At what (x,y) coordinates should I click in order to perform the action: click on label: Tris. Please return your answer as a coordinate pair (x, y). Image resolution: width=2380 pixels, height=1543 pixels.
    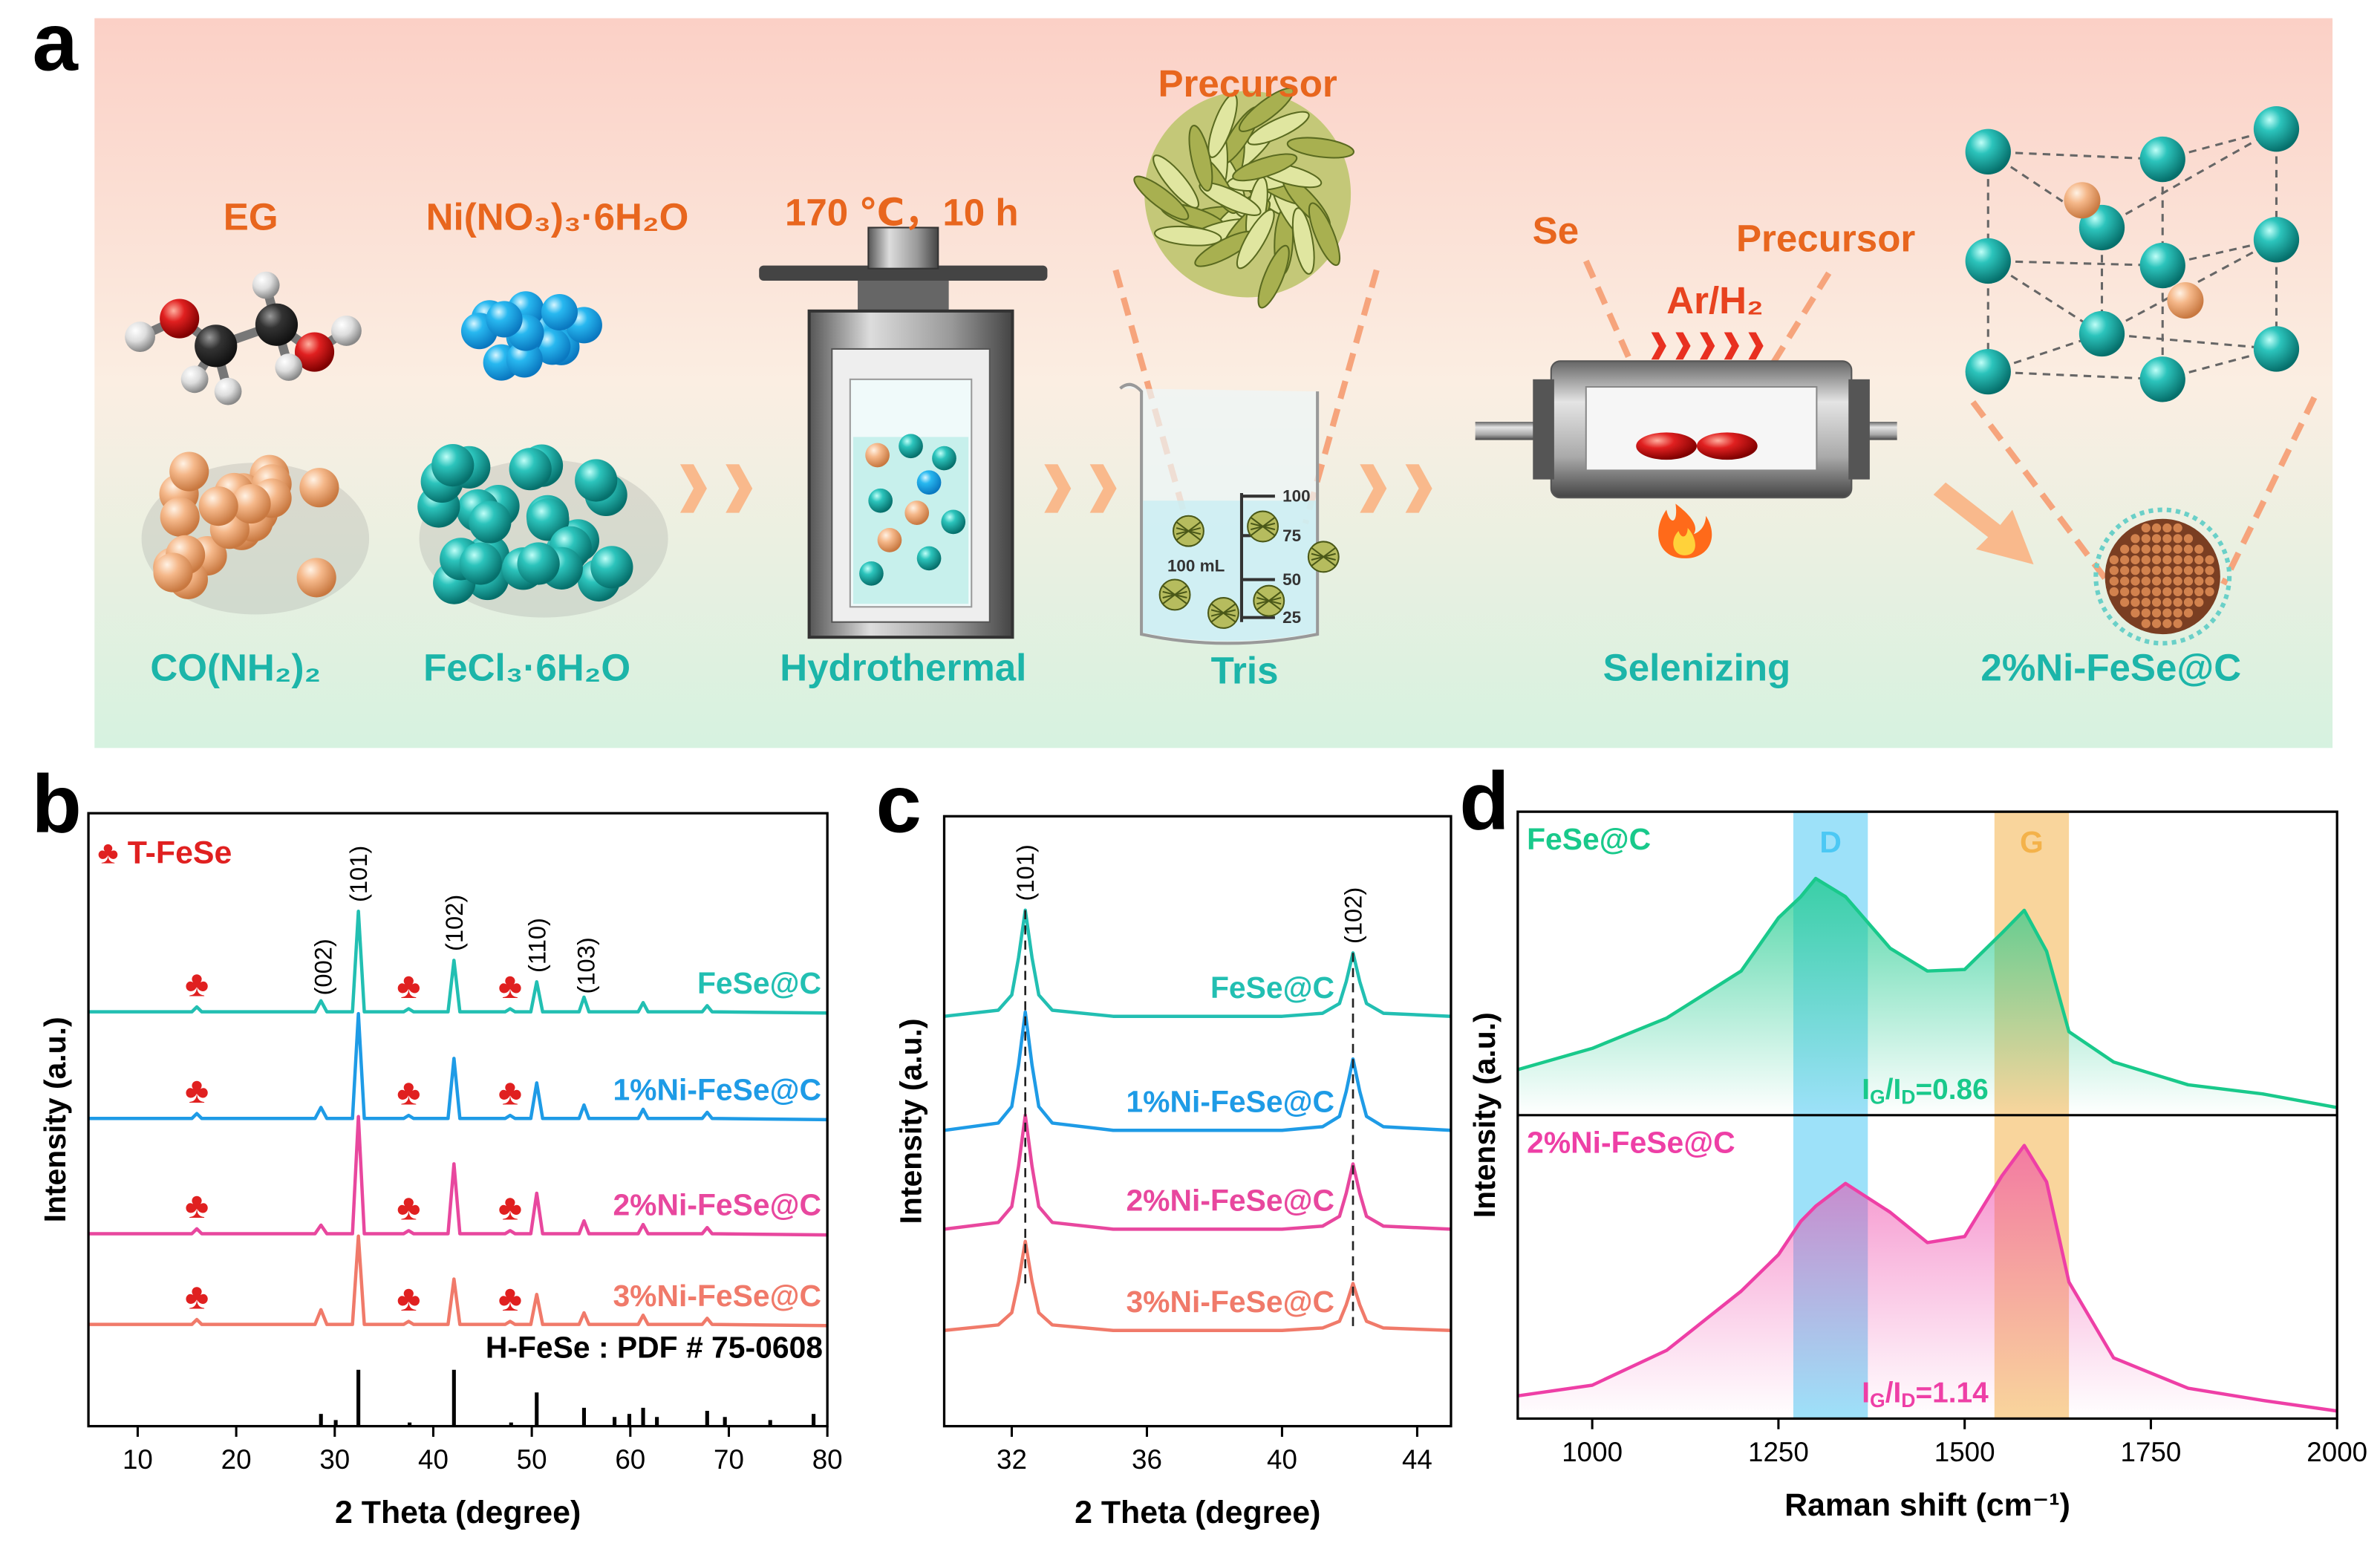
    Looking at the image, I should click on (1245, 671).